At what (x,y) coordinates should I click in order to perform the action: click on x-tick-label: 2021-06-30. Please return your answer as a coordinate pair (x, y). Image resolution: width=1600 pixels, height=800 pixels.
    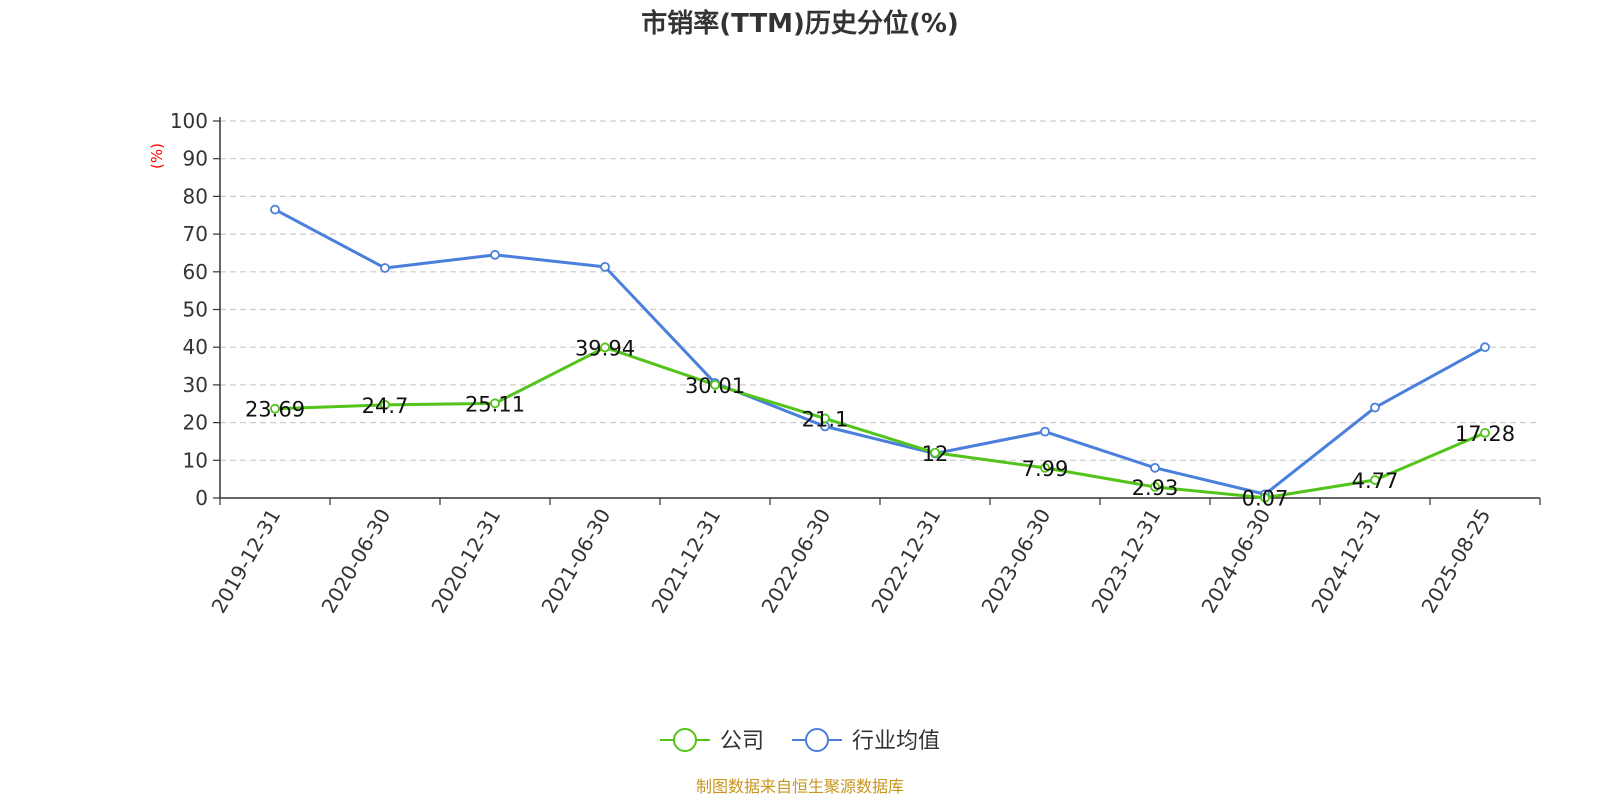
    Looking at the image, I should click on (575, 561).